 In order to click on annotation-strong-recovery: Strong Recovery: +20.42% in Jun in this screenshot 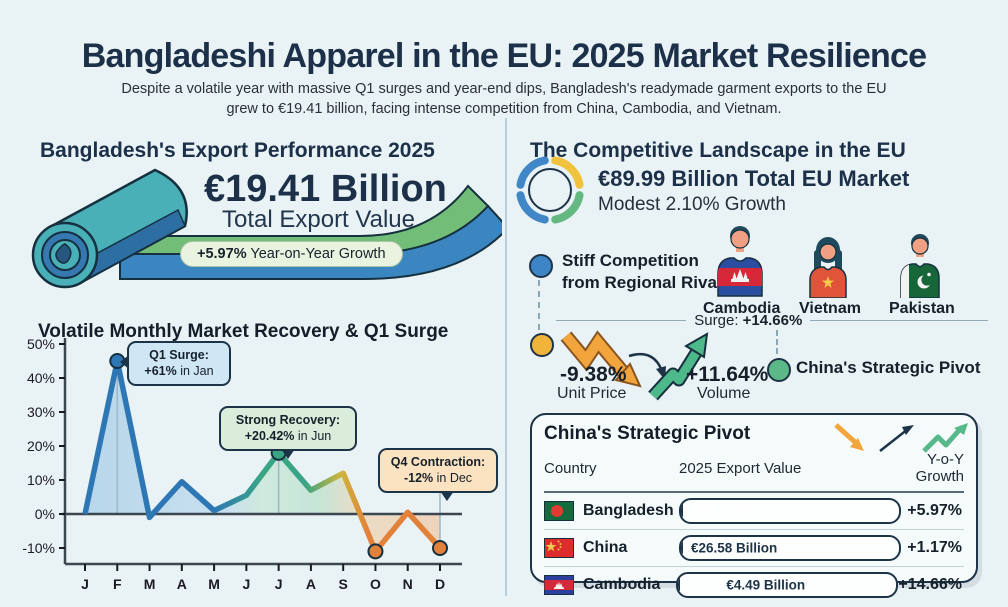, I will do `click(288, 432)`.